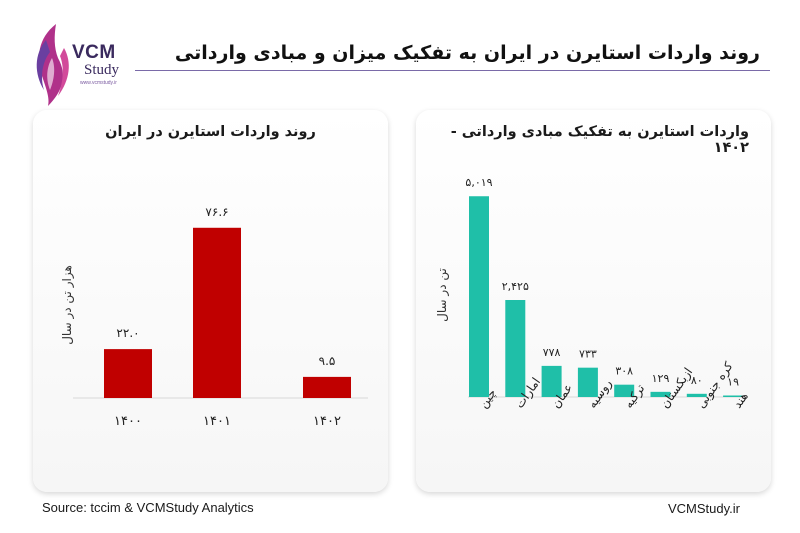 Image resolution: width=800 pixels, height=533 pixels. Describe the element at coordinates (52, 65) in the screenshot. I see `flame-icon` at that location.